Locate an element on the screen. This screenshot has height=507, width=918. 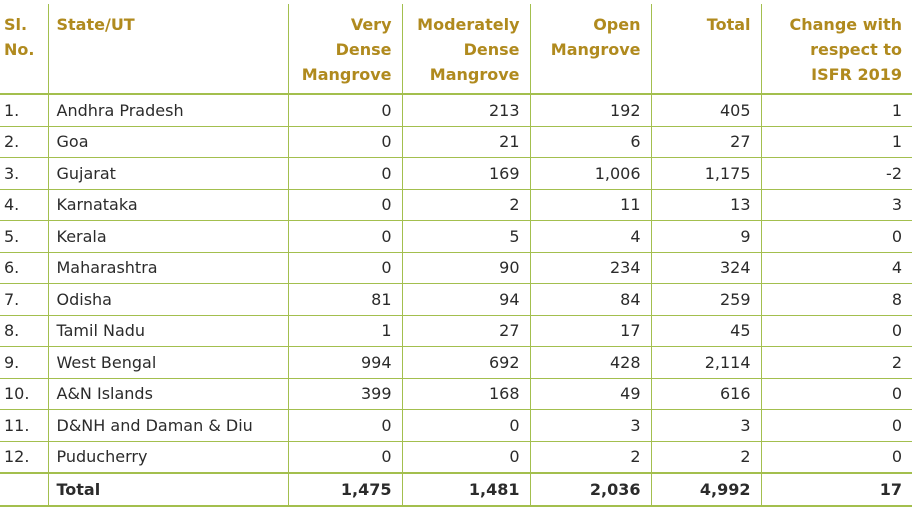
cell-open: 11 is located at coordinates (590, 205).